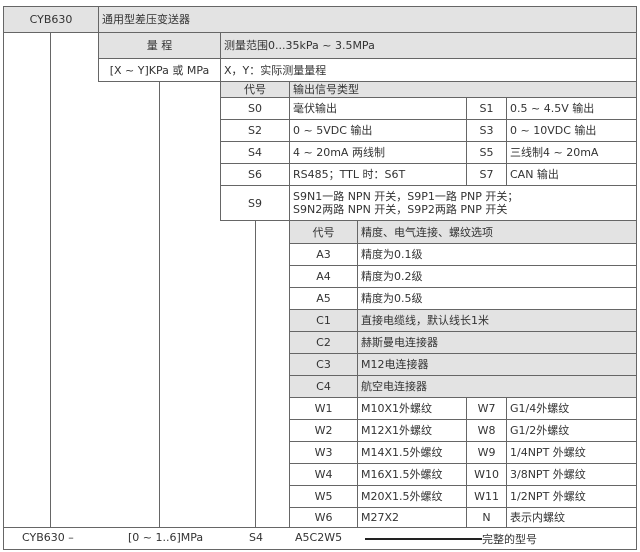  I want to click on option-code: C3, so click(323, 364).